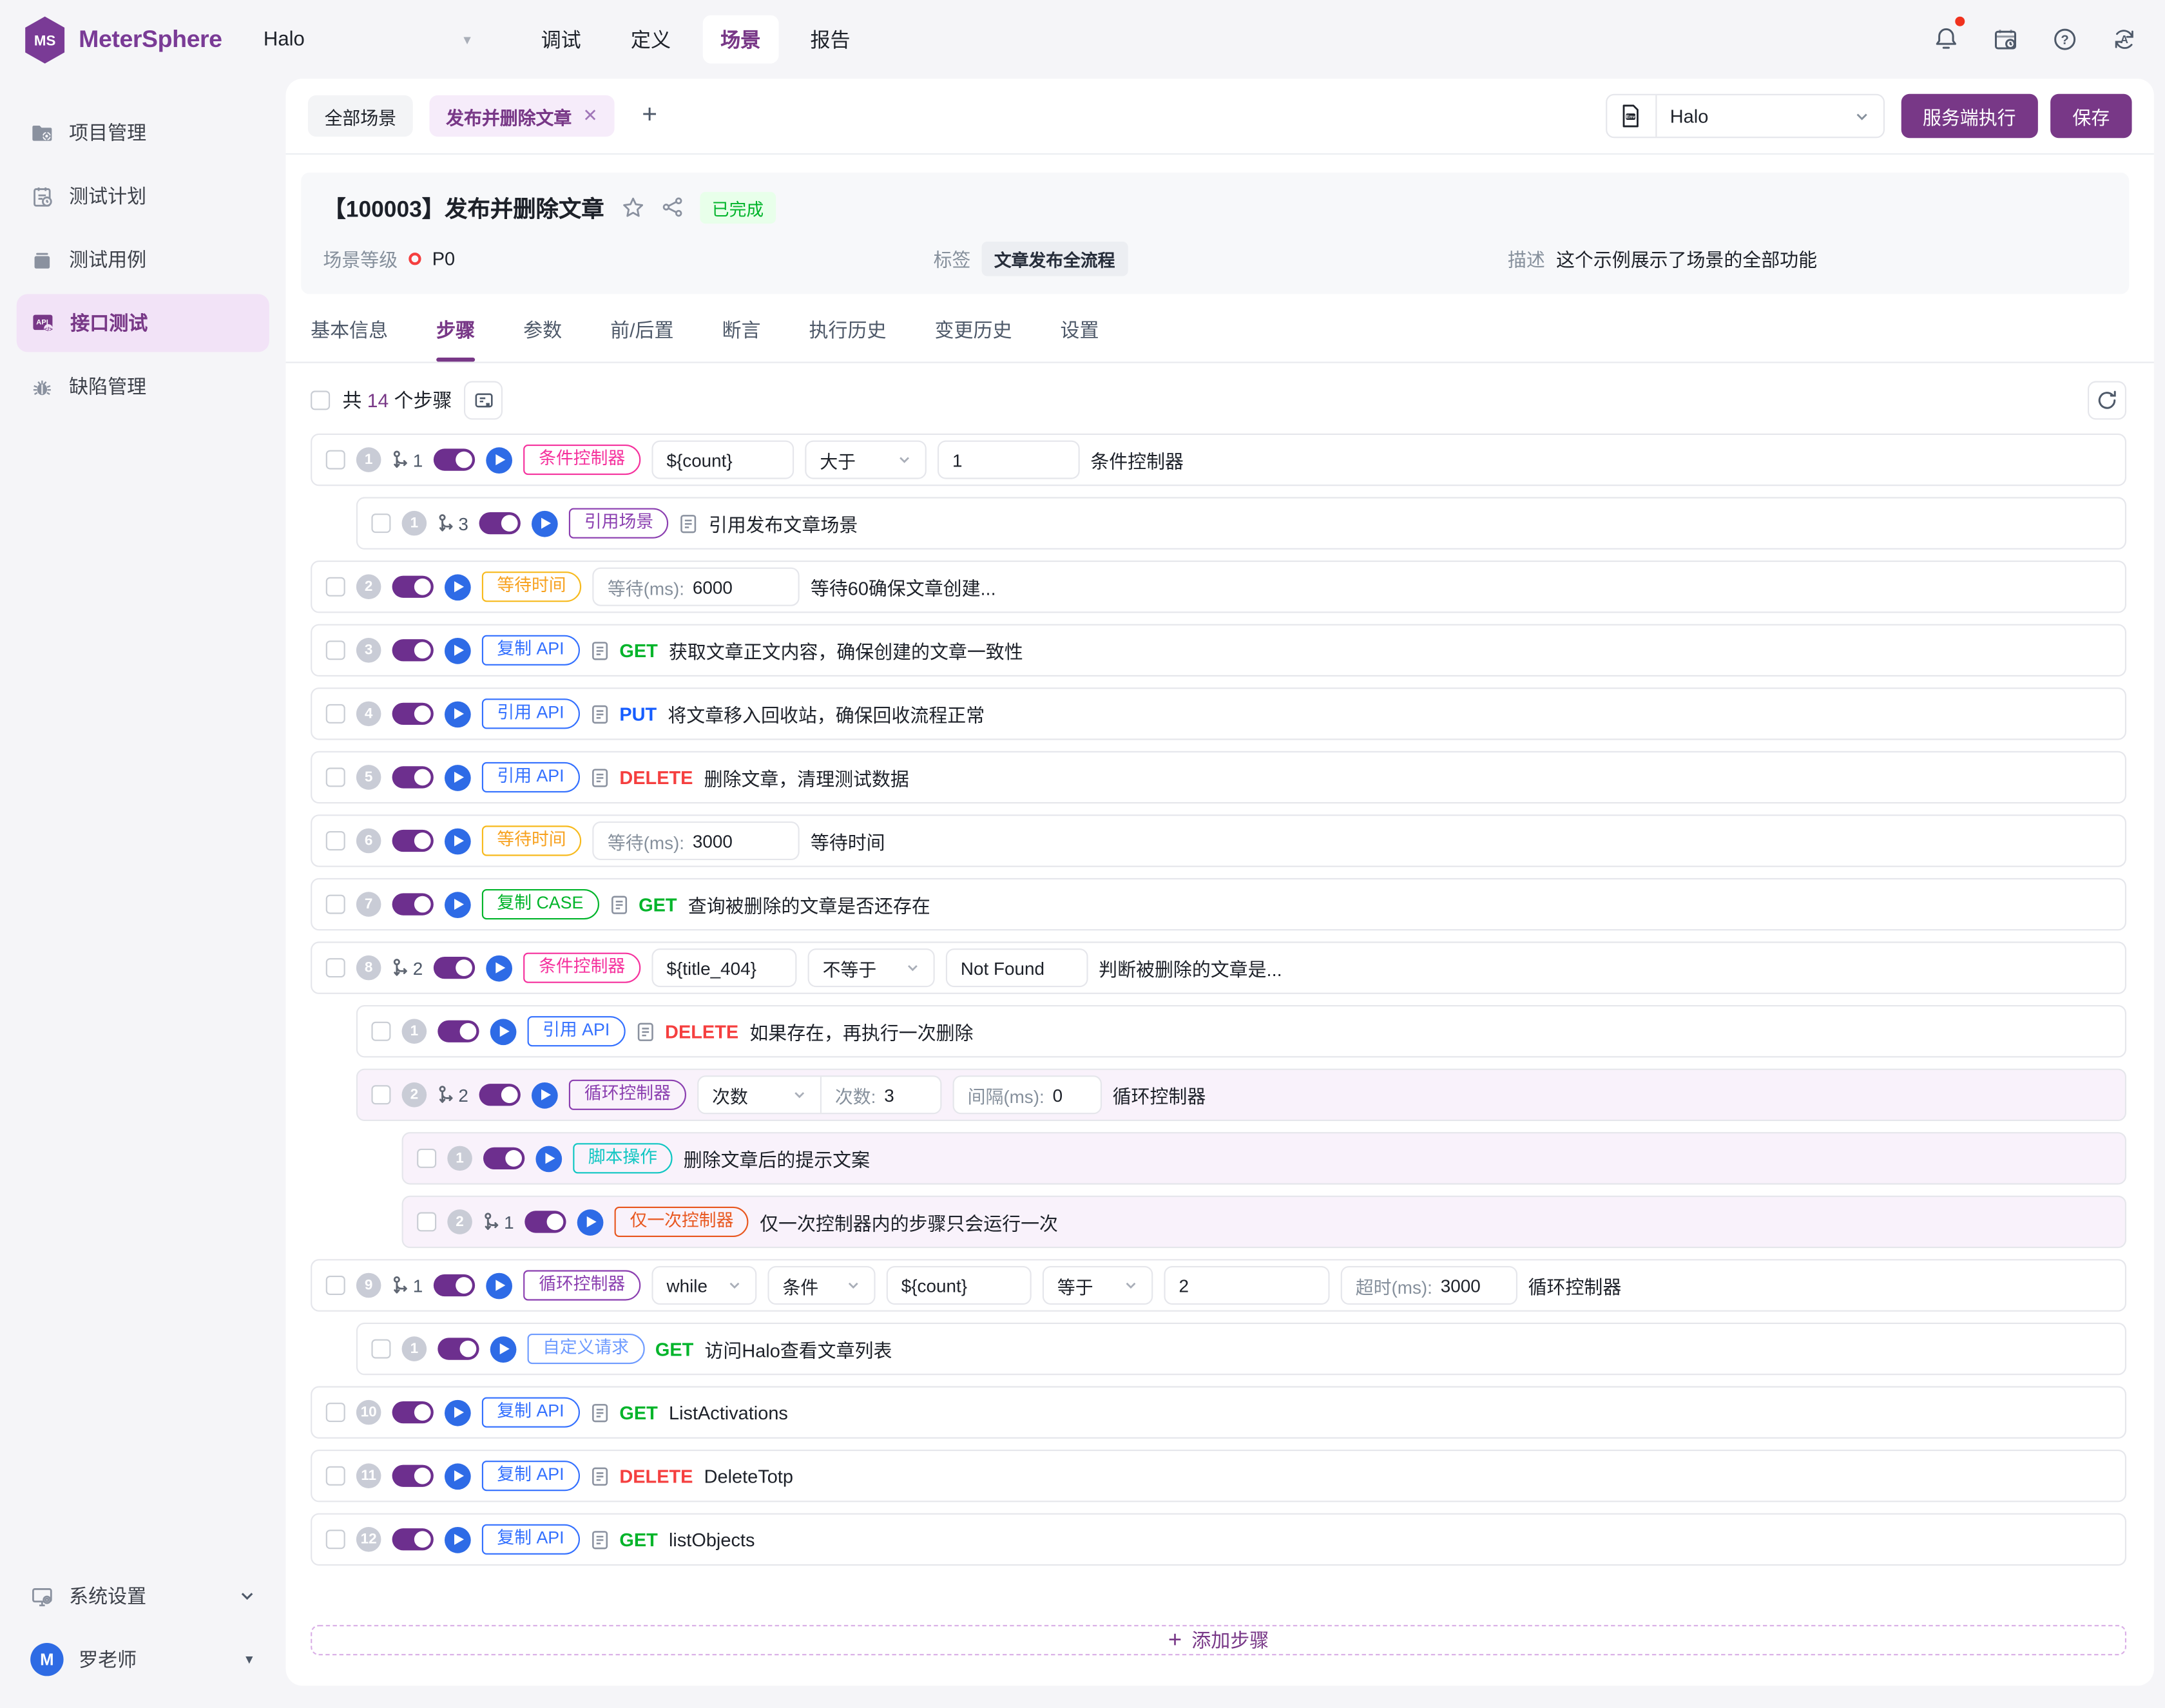 This screenshot has width=2165, height=1708. Describe the element at coordinates (543, 329) in the screenshot. I see `tab-params: 参数` at that location.